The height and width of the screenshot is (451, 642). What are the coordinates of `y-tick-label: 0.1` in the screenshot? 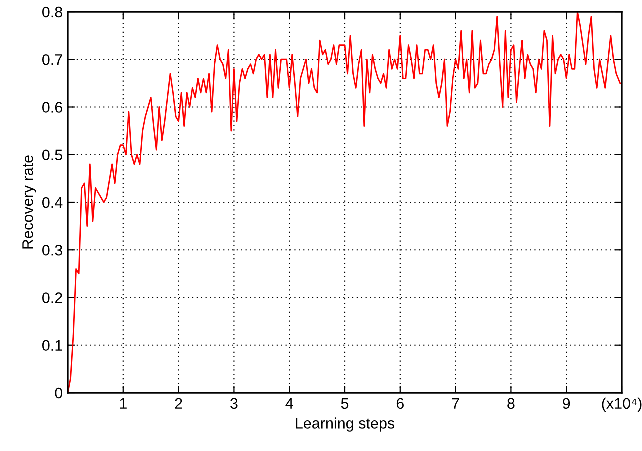 It's located at (52, 346).